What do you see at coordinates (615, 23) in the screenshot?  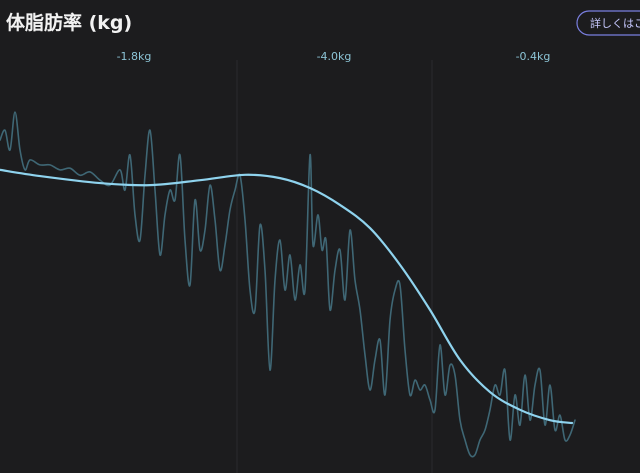 I see `details-button-label: 詳しくはこ` at bounding box center [615, 23].